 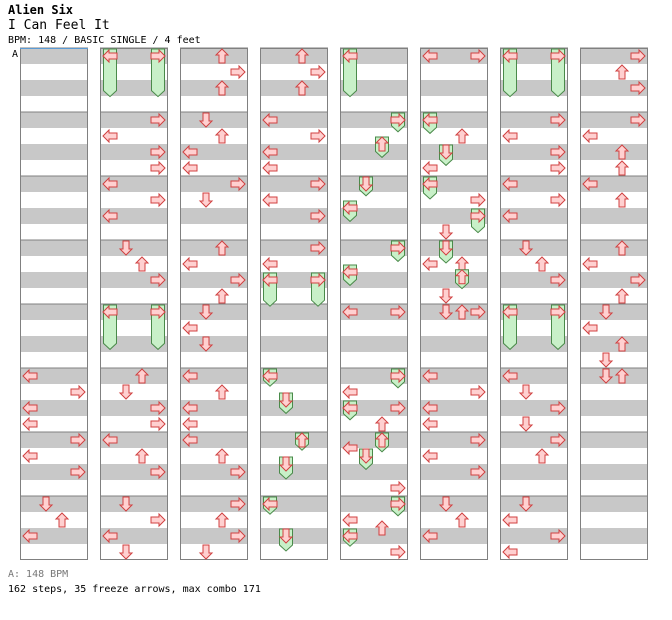 What do you see at coordinates (110, 73) in the screenshot?
I see `freeze-arrow` at bounding box center [110, 73].